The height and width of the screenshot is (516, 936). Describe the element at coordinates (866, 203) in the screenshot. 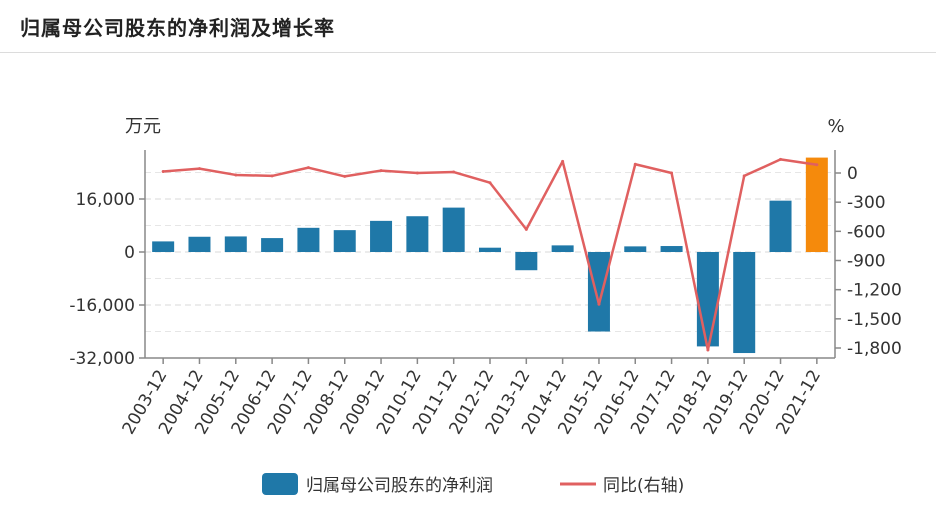

I see `right-tick-label: -300` at that location.